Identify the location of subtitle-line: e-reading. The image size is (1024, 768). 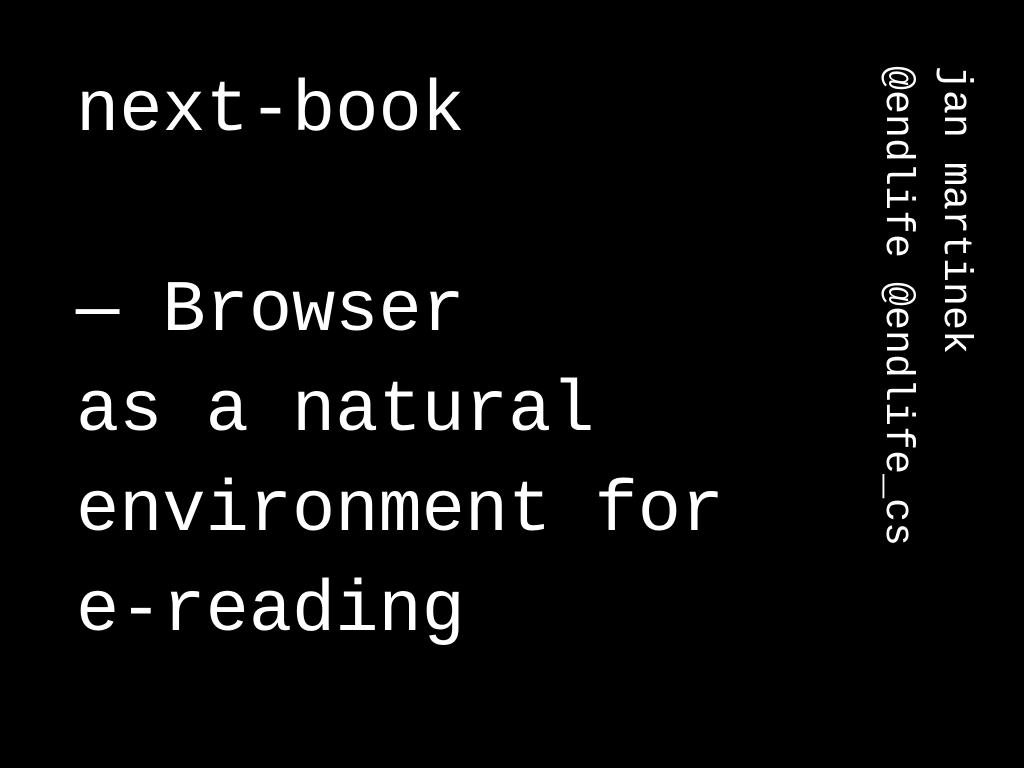
(270, 611).